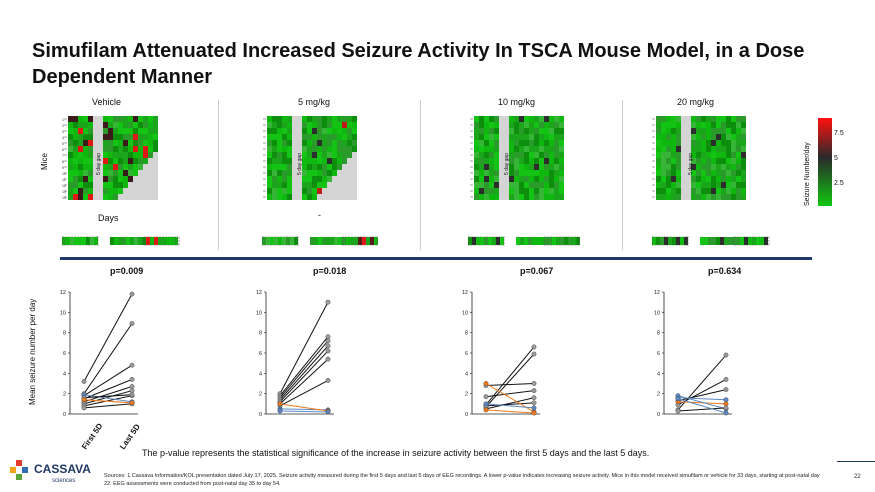 The width and height of the screenshot is (875, 492). What do you see at coordinates (32, 351) in the screenshot?
I see `plot-y-axis-label: Mean seizure number per day` at bounding box center [32, 351].